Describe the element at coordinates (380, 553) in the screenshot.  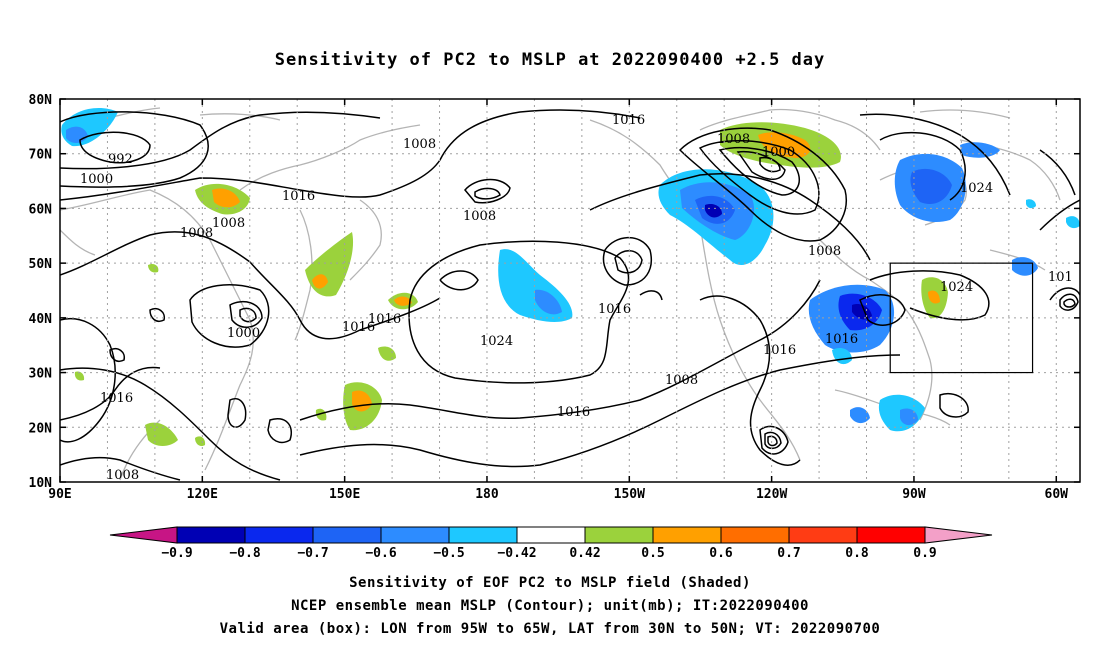
I see `colorbar-label: −0.6` at that location.